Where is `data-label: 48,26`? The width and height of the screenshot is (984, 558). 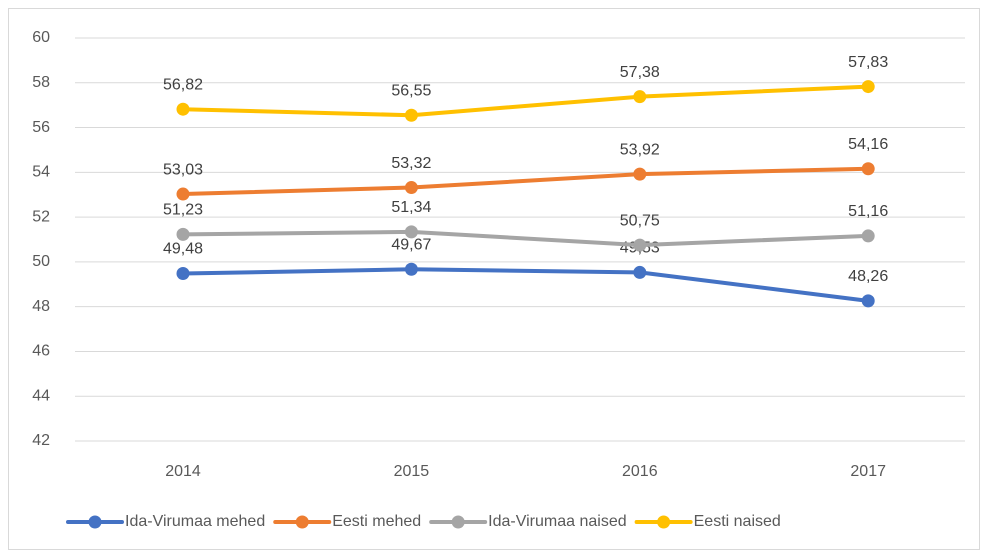
data-label: 48,26 is located at coordinates (868, 276).